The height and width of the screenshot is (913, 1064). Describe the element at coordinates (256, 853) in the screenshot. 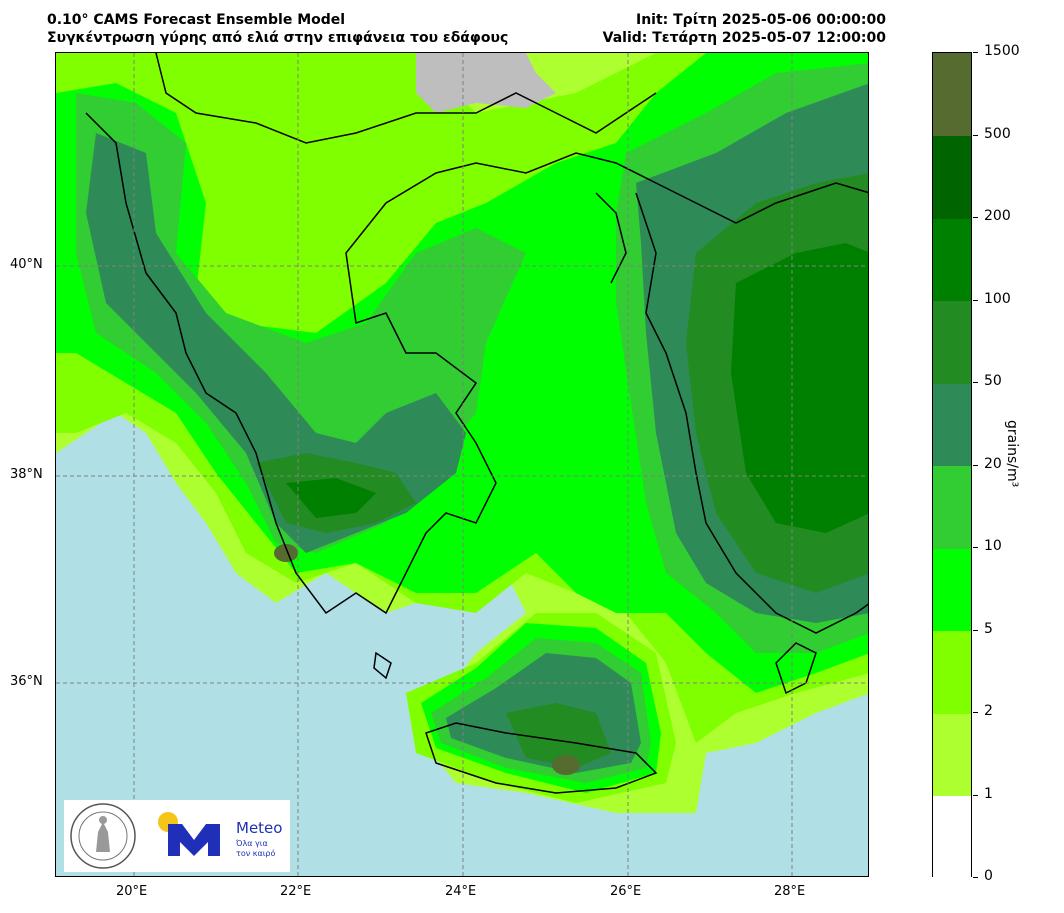

I see `meteo-tagline-line2: τον καιρό` at that location.